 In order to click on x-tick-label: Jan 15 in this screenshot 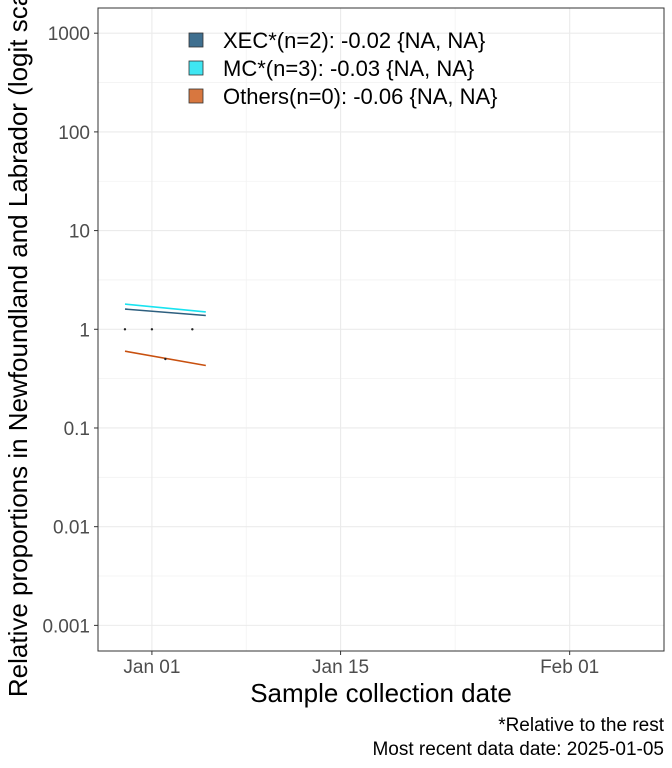, I will do `click(340, 667)`.